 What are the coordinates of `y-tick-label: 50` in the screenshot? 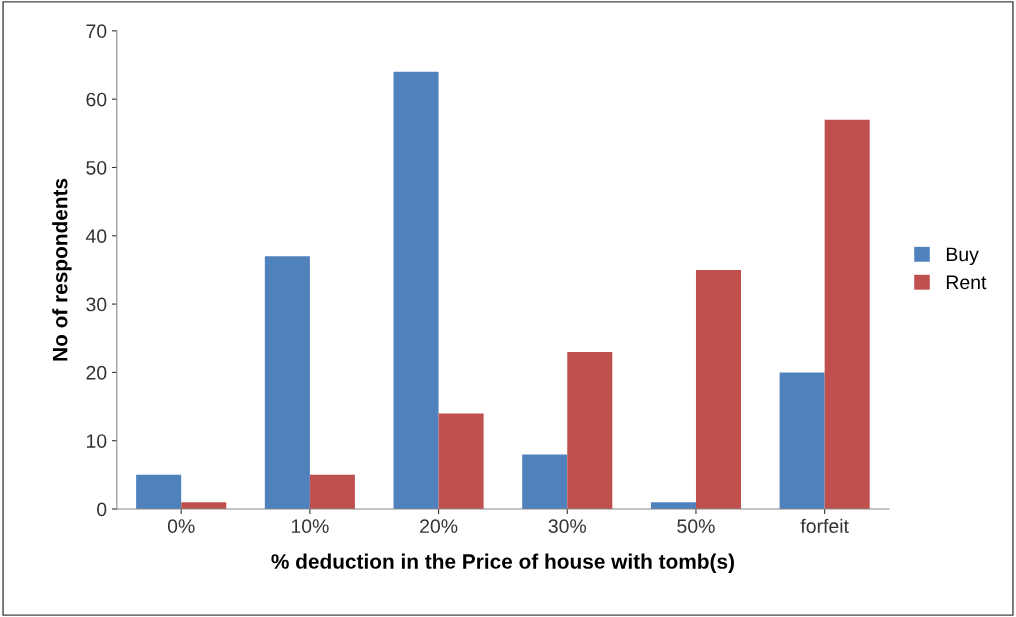 It's located at (96, 167).